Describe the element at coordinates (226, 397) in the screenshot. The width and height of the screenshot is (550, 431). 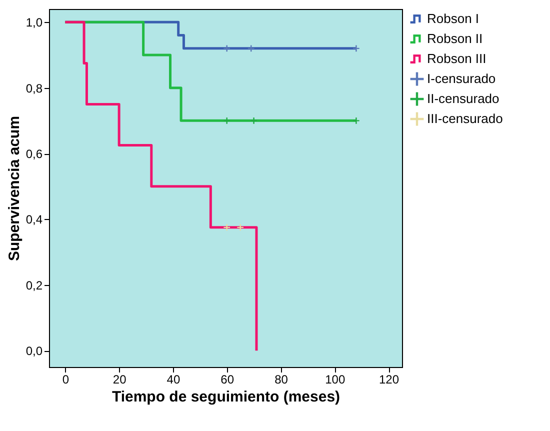
I see `x-axis-title: Tiempo de seguimiento (meses)` at that location.